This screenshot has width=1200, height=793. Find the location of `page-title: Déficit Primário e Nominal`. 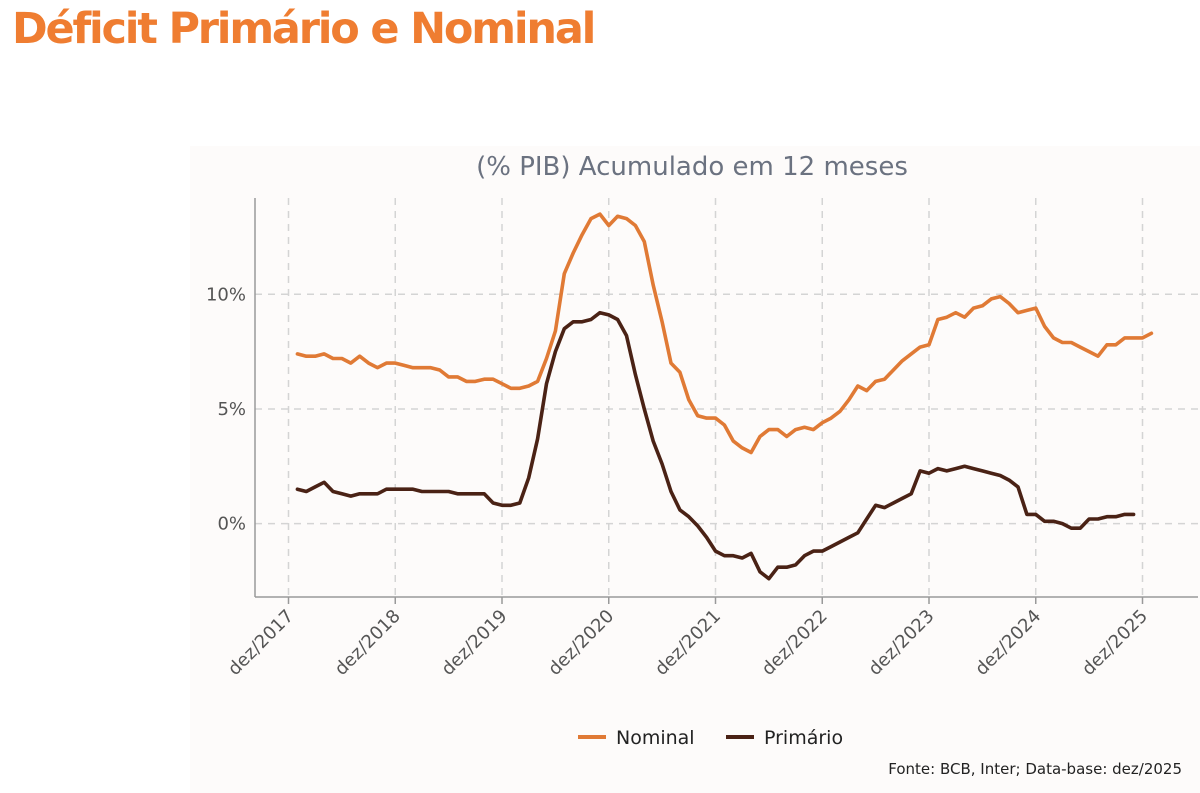

page-title: Déficit Primário e Nominal is located at coordinates (304, 29).